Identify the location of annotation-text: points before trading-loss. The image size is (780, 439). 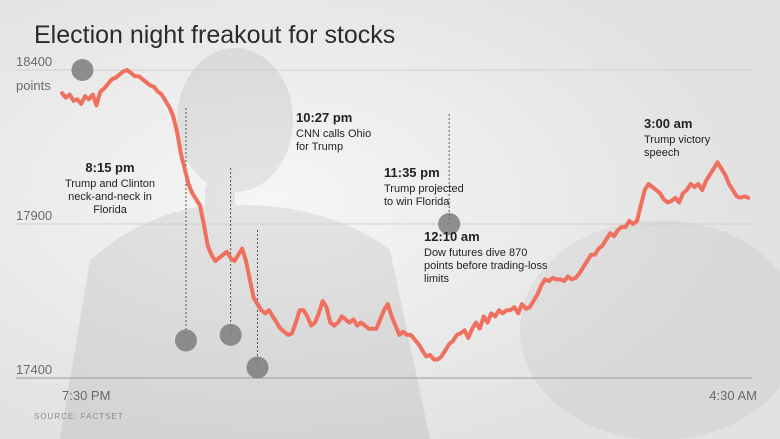
(486, 266).